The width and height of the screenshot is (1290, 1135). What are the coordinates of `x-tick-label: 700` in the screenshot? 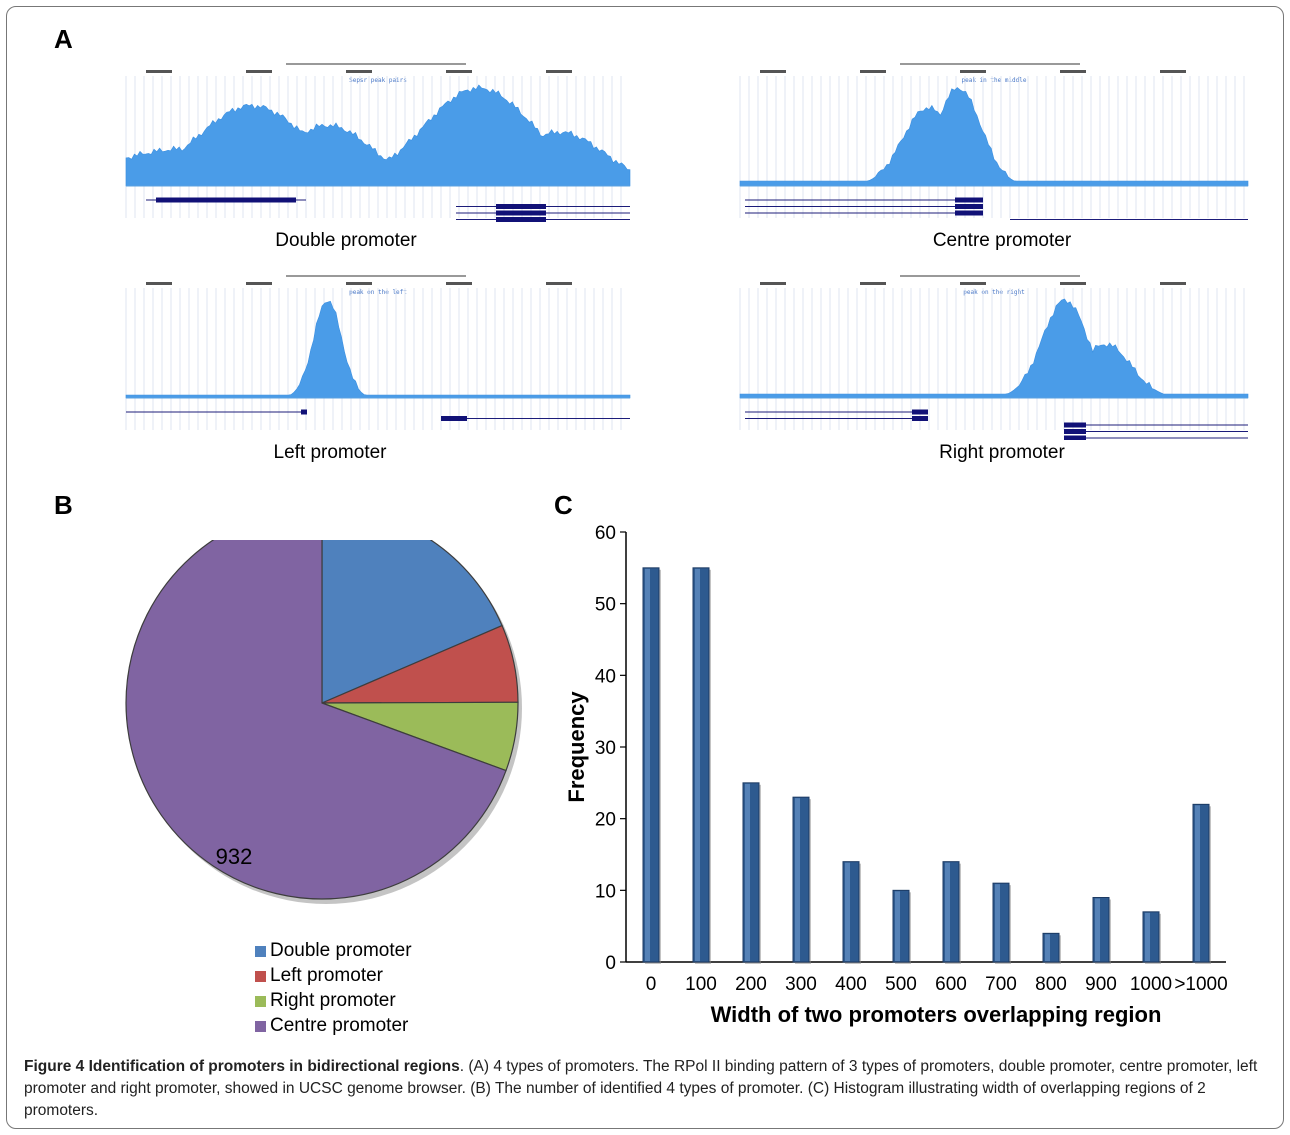 It's located at (1001, 984).